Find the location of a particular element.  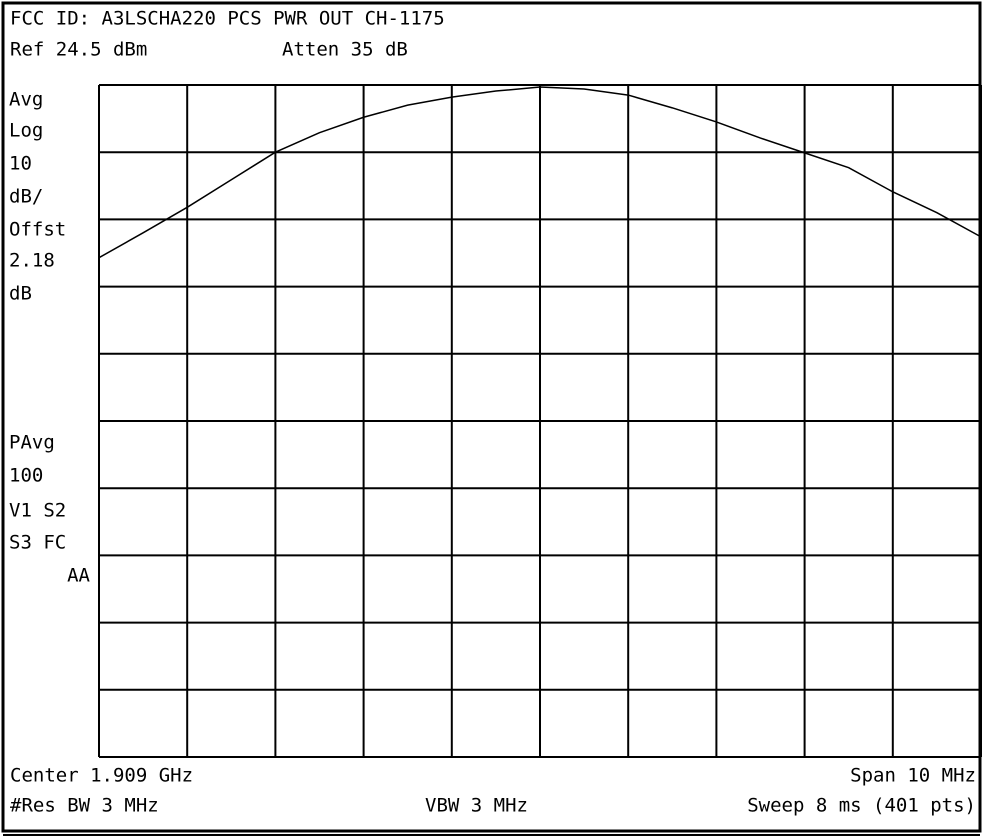

span: Span 10 MHz is located at coordinates (913, 776).